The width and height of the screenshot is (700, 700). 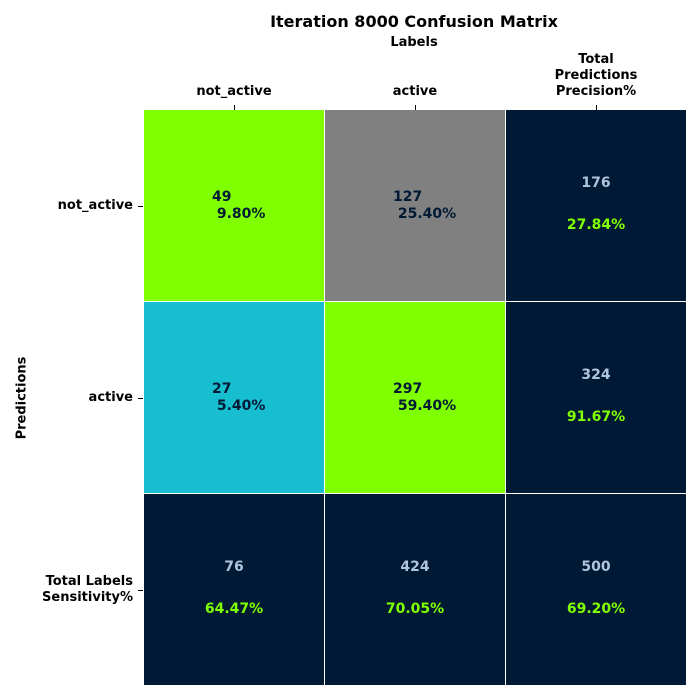 What do you see at coordinates (87, 589) in the screenshot?
I see `row-label: Total Labels Sensitivity%` at bounding box center [87, 589].